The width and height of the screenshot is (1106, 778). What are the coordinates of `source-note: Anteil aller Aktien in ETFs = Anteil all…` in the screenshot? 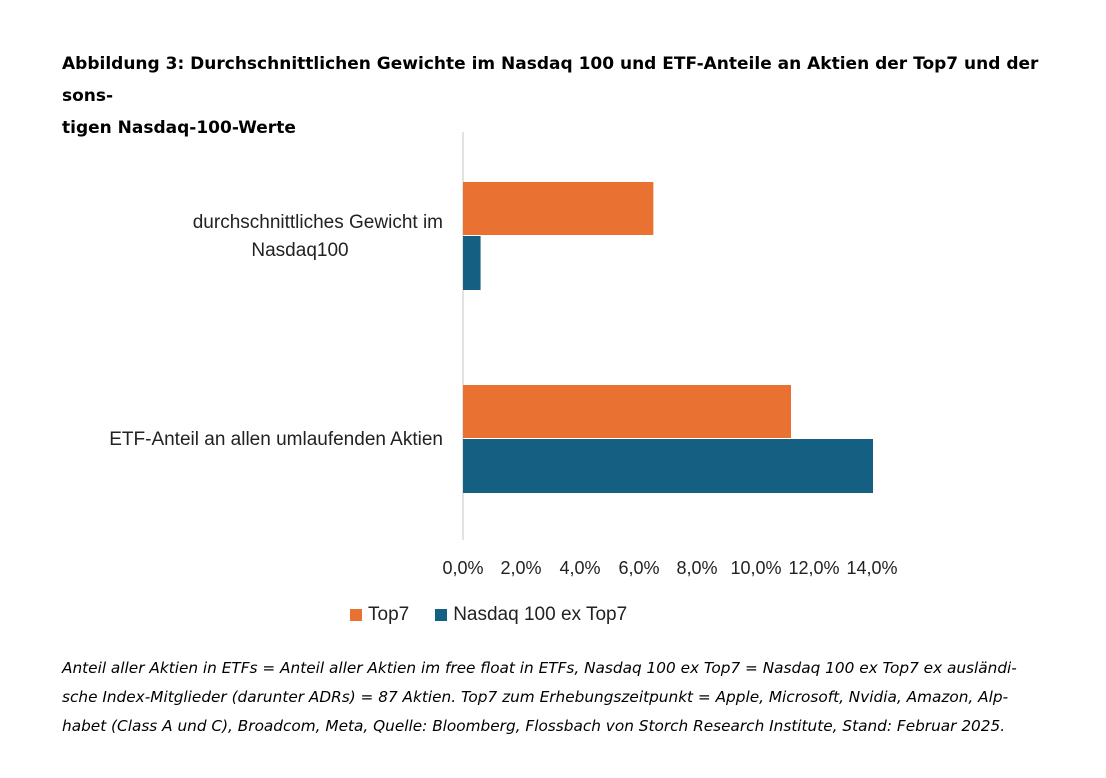 It's located at (552, 697).